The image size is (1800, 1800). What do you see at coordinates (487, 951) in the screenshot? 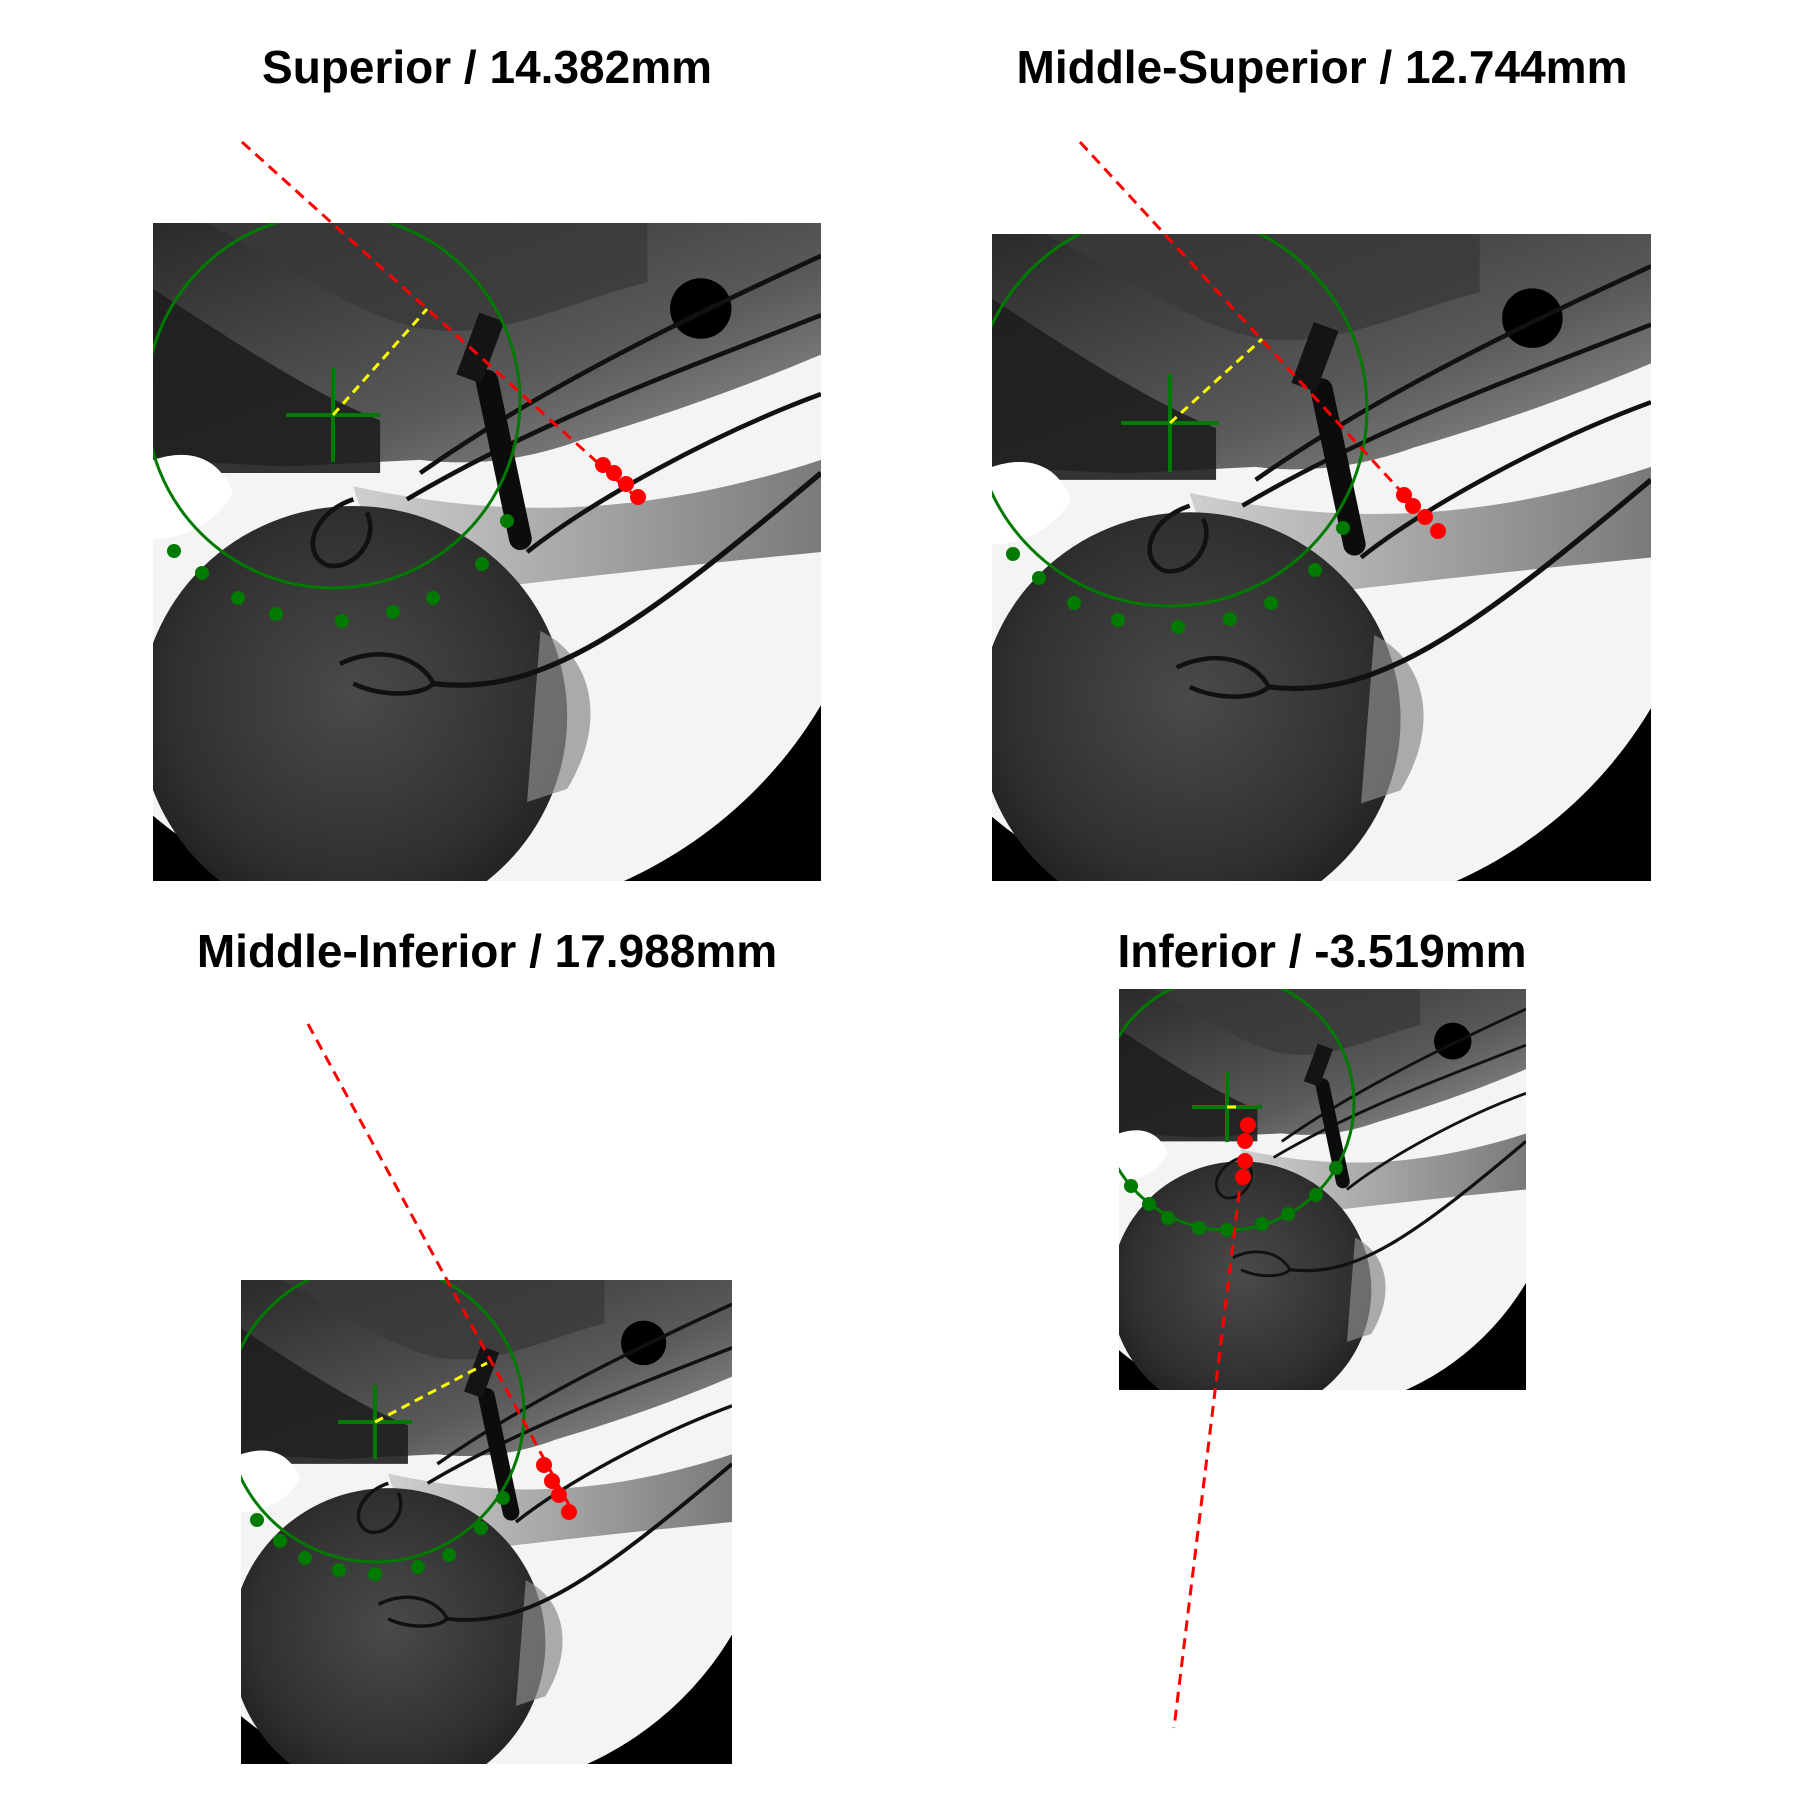
I see `panel-title-middle-inferior: Middle-Inferior / 17.988mm` at bounding box center [487, 951].